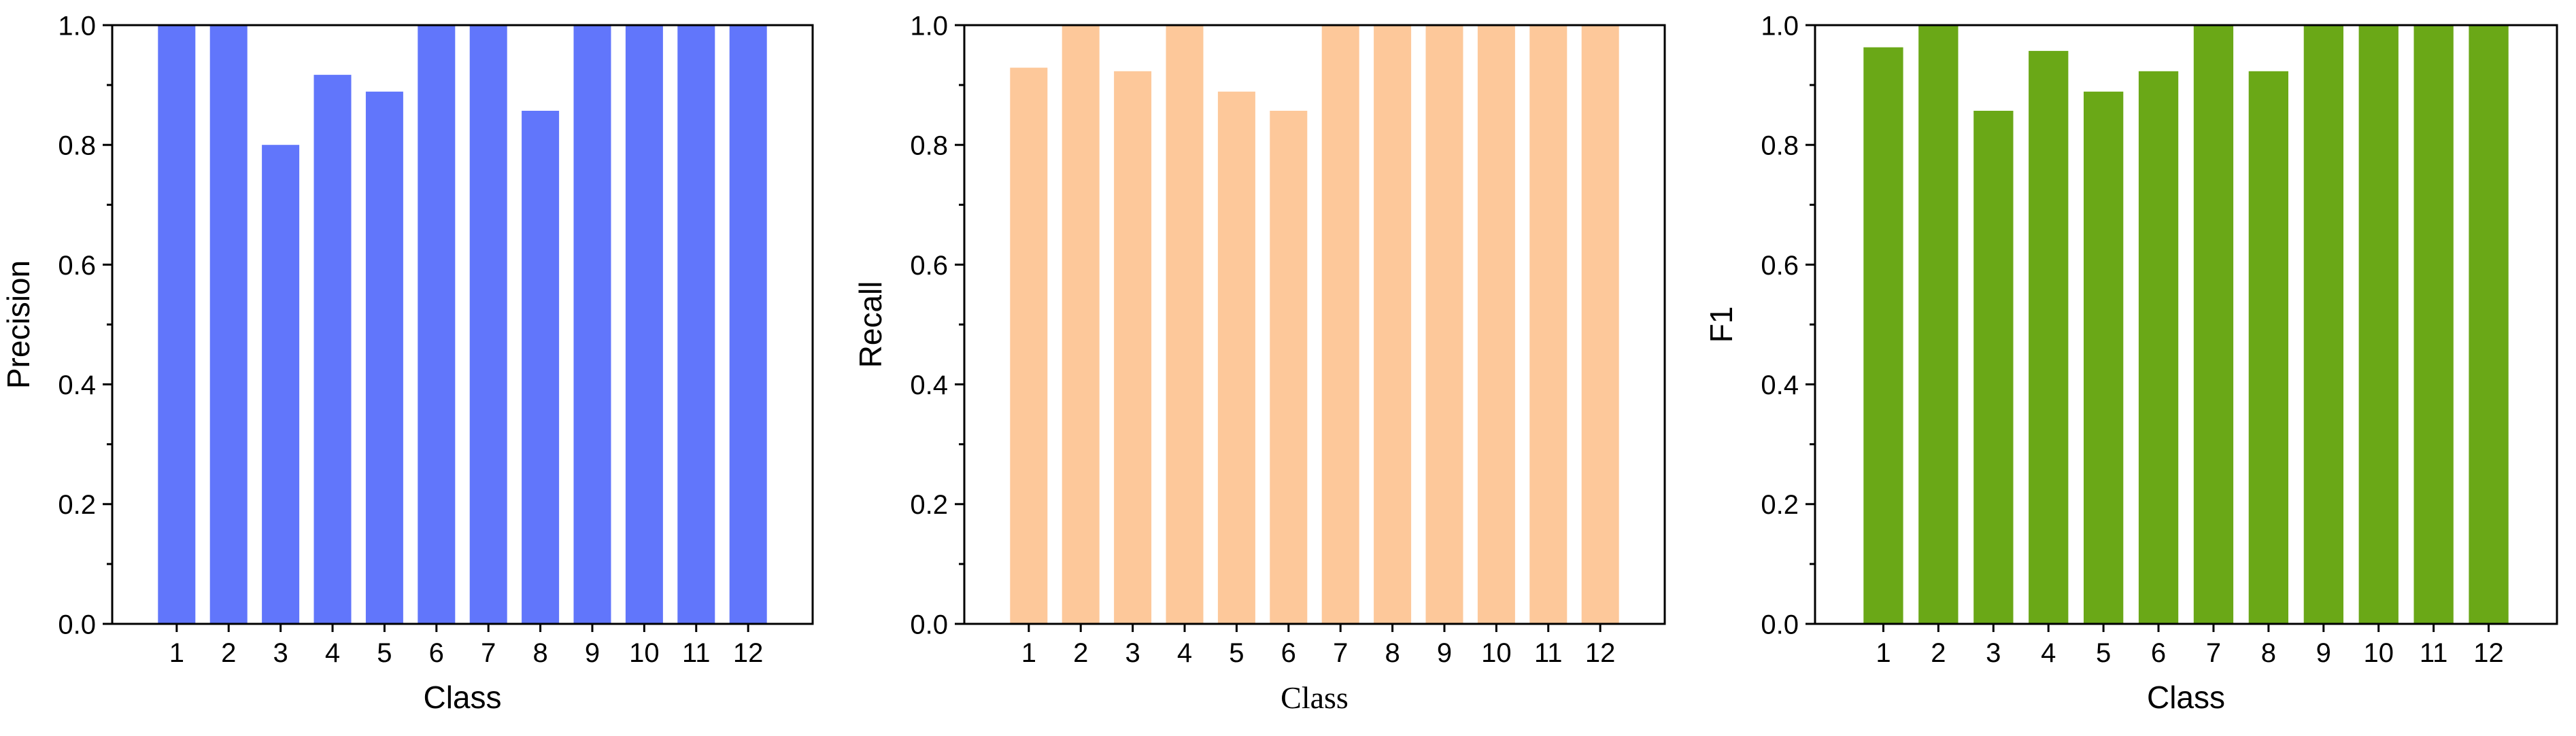 This screenshot has height=736, width=2576. What do you see at coordinates (870, 324) in the screenshot?
I see `y-axis-title: Recall` at bounding box center [870, 324].